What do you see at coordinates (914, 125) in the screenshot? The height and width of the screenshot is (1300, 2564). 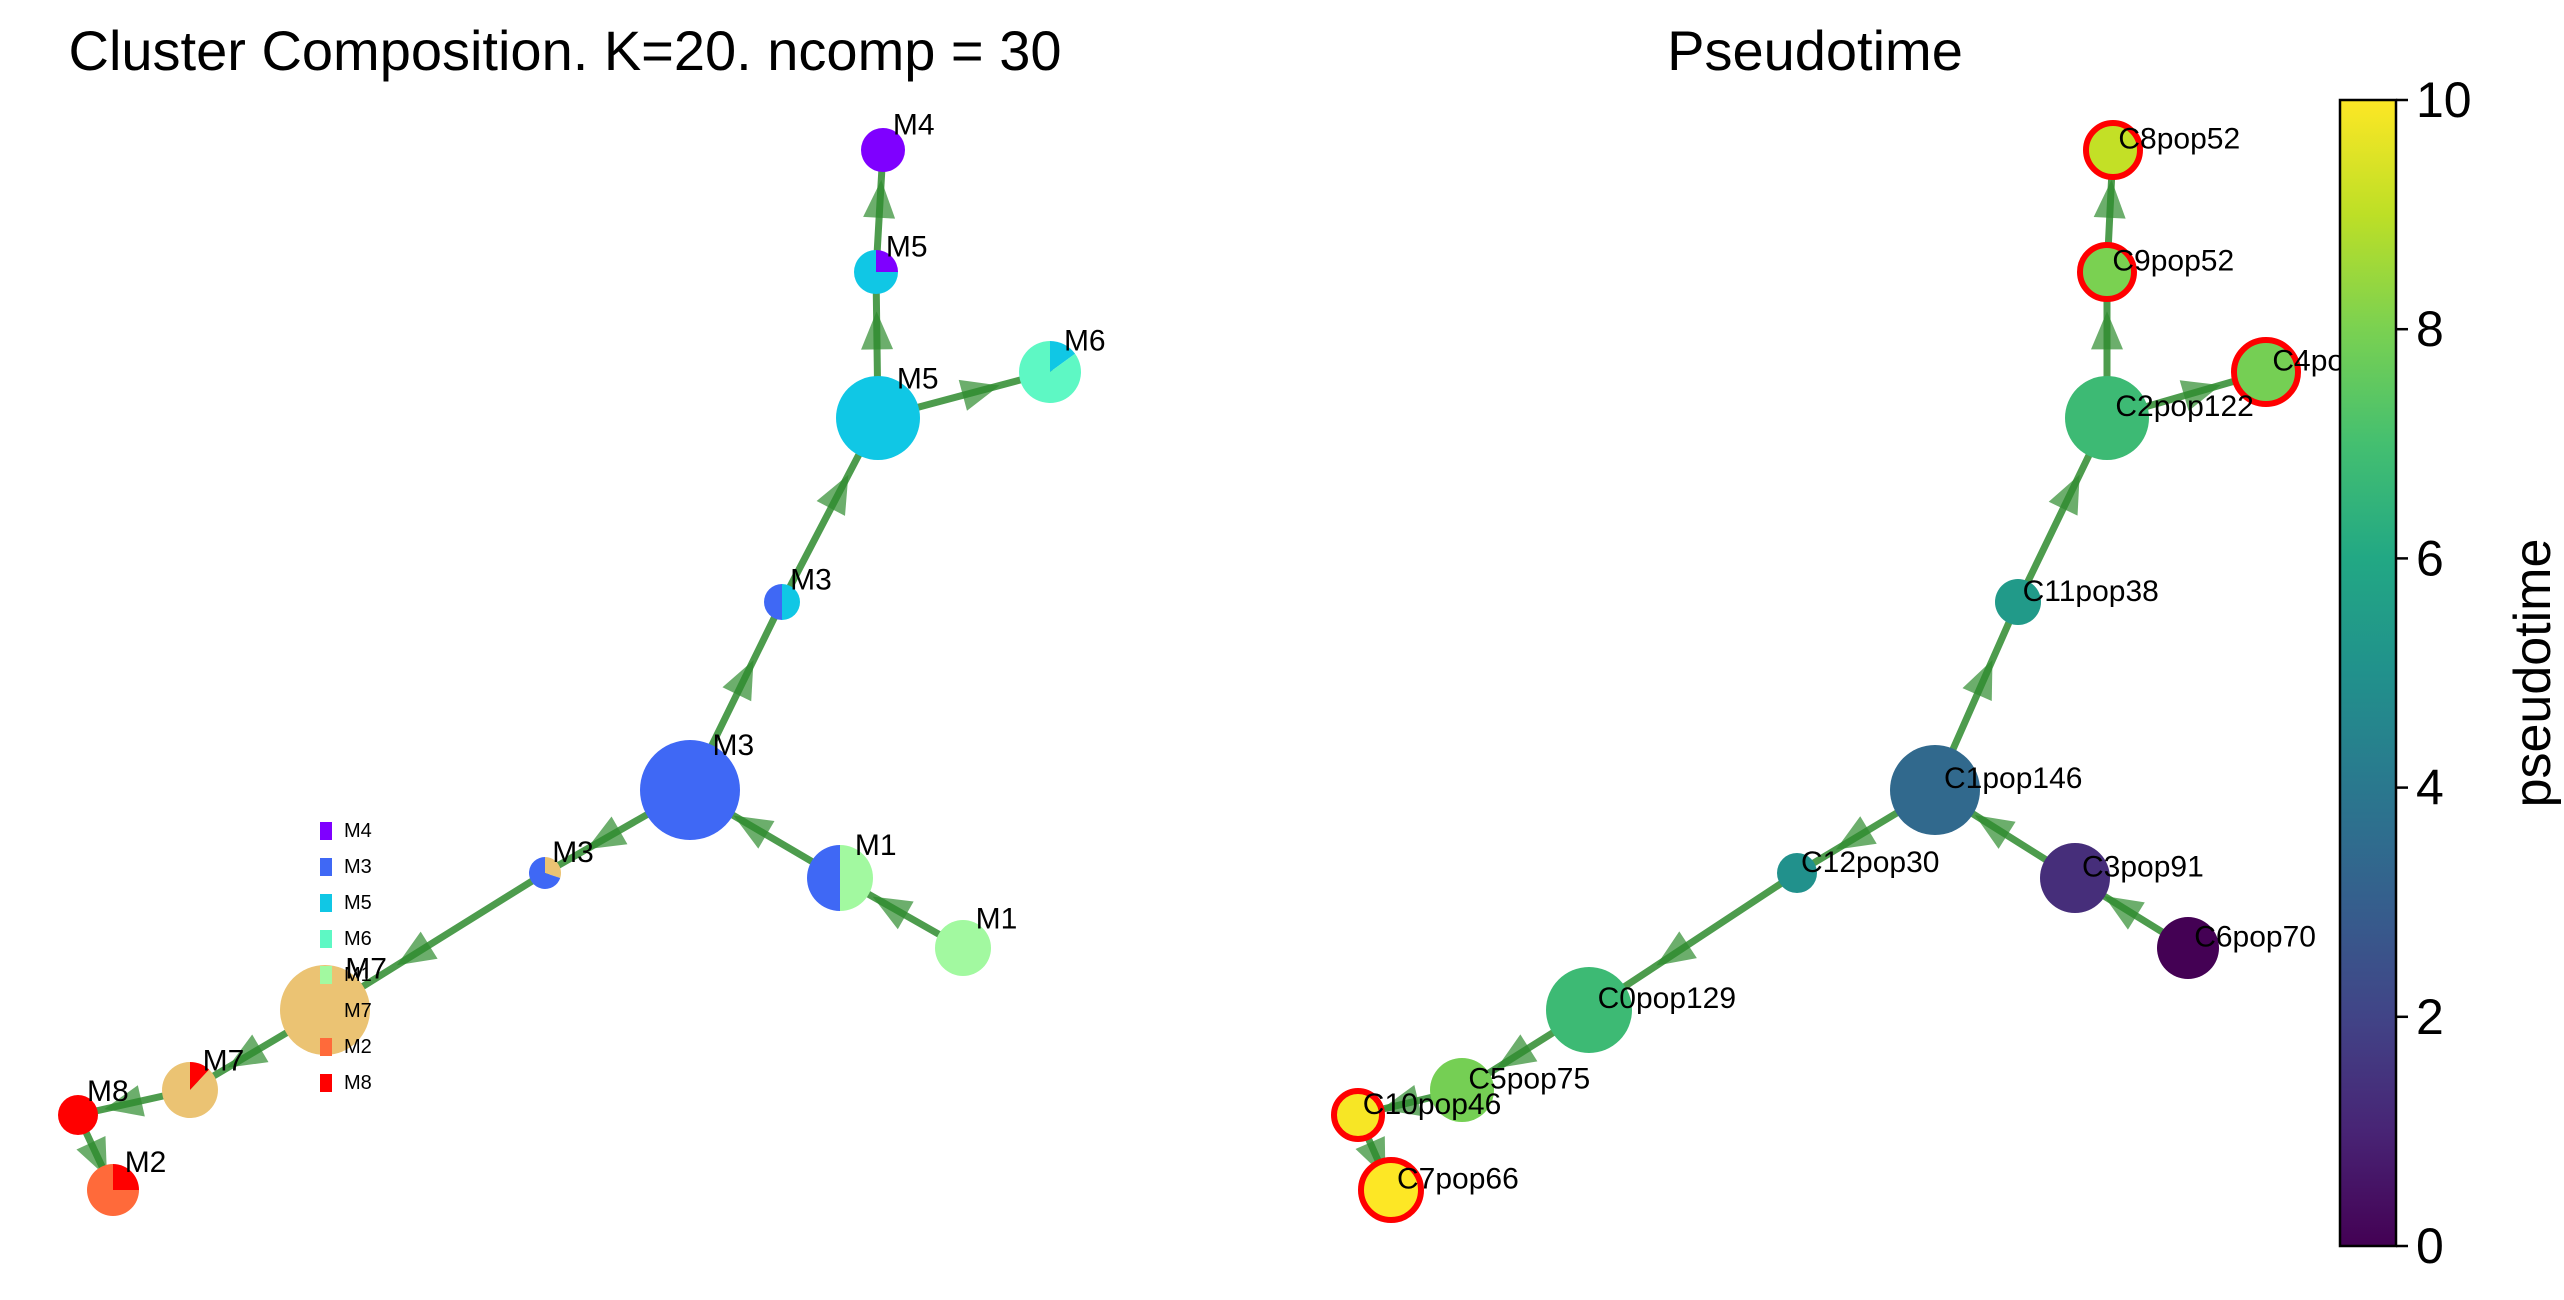 I see `node-label: M4` at bounding box center [914, 125].